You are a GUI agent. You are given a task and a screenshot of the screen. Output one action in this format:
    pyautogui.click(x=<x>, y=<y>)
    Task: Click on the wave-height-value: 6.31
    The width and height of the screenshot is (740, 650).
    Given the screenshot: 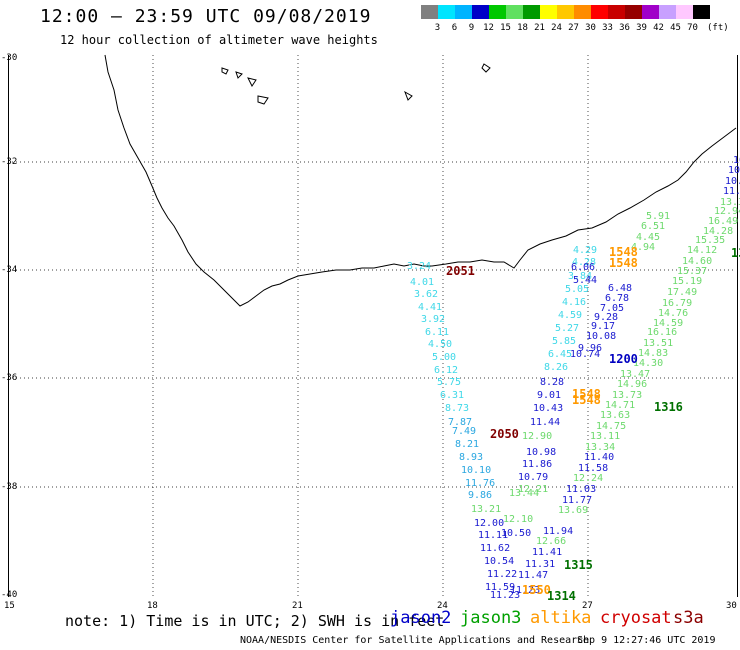 What is the action you would take?
    pyautogui.click(x=452, y=395)
    